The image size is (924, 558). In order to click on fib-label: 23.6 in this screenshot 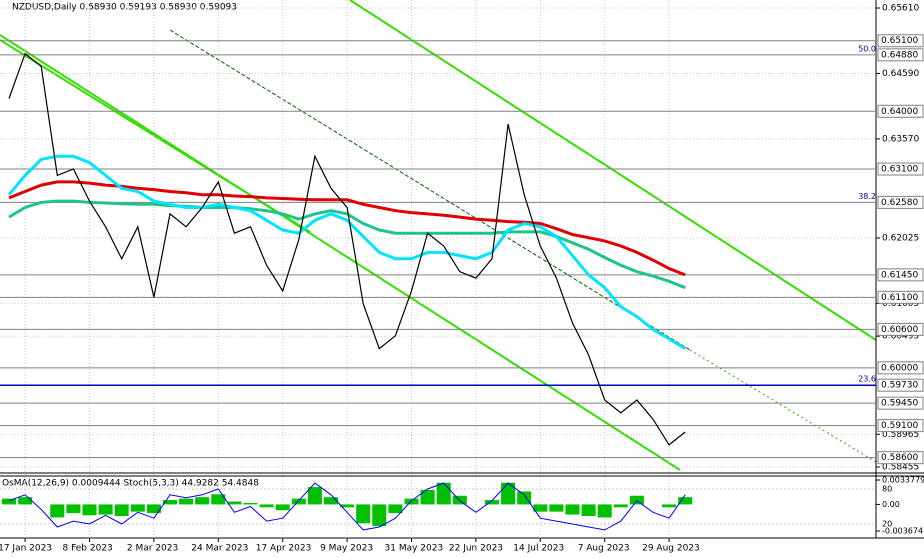, I will do `click(867, 379)`.